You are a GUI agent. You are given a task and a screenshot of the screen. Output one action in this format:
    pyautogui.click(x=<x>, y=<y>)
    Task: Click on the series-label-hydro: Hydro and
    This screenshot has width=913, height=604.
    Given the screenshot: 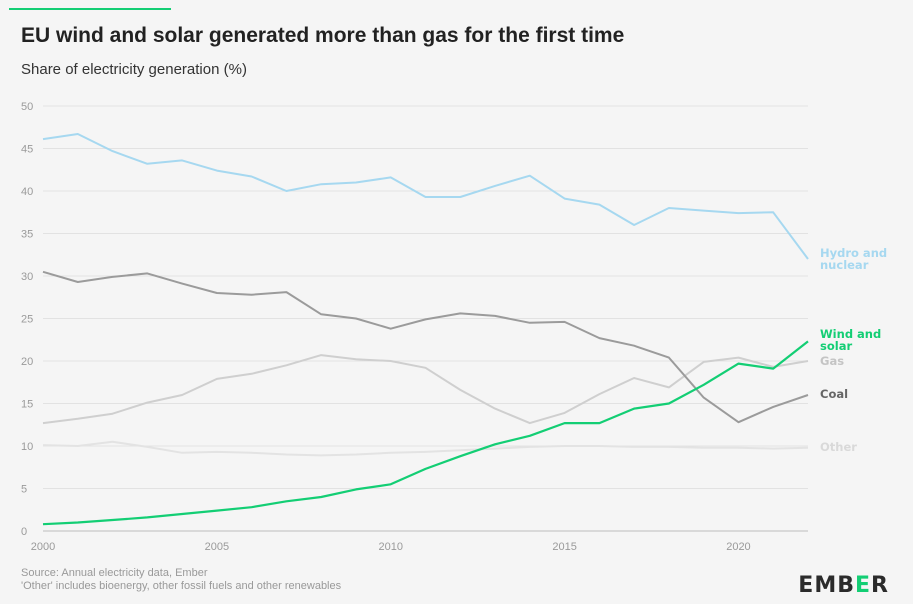 What is the action you would take?
    pyautogui.click(x=853, y=253)
    